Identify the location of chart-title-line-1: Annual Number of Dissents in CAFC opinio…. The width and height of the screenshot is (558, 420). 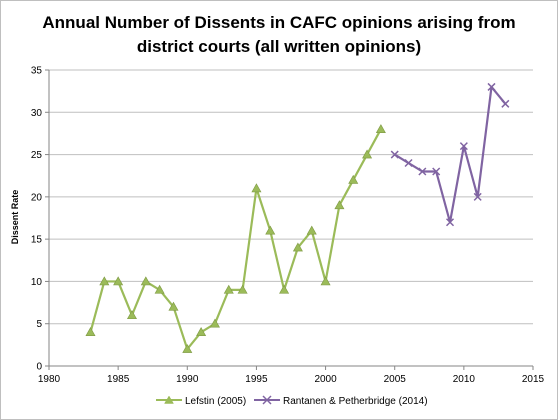
(278, 22).